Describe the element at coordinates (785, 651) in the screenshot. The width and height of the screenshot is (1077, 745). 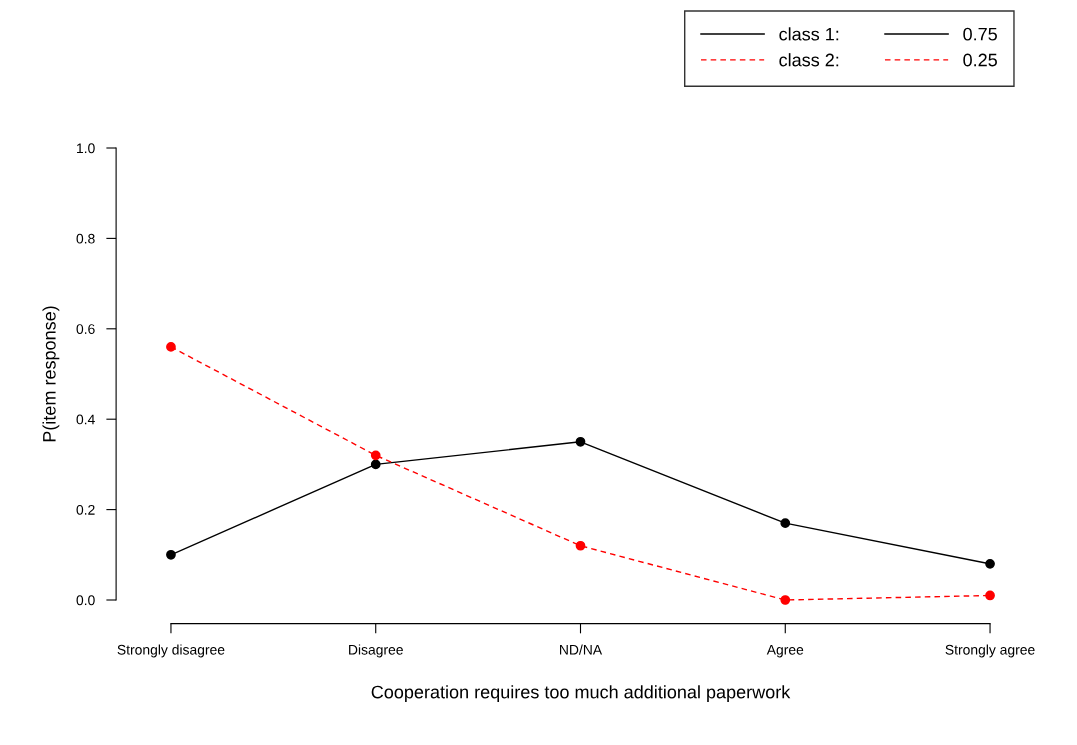
I see `x-tick-label: Agree` at that location.